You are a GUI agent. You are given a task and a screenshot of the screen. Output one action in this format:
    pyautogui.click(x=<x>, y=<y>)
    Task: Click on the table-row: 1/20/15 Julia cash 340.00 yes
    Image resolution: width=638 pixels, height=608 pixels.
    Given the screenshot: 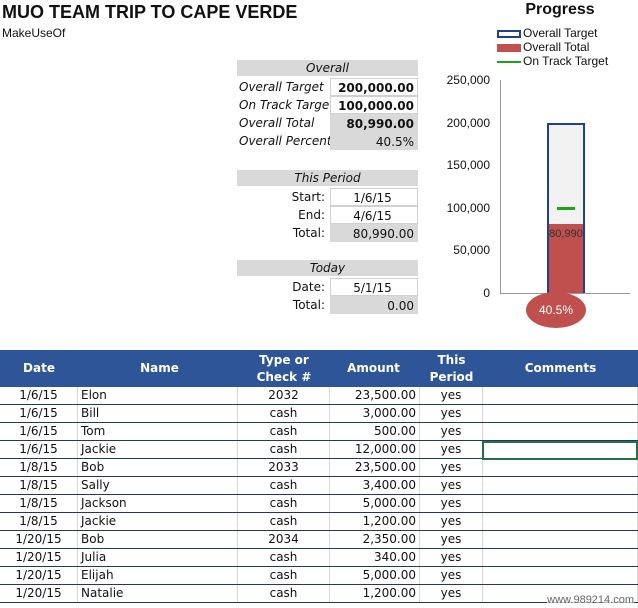 What is the action you would take?
    pyautogui.click(x=319, y=558)
    